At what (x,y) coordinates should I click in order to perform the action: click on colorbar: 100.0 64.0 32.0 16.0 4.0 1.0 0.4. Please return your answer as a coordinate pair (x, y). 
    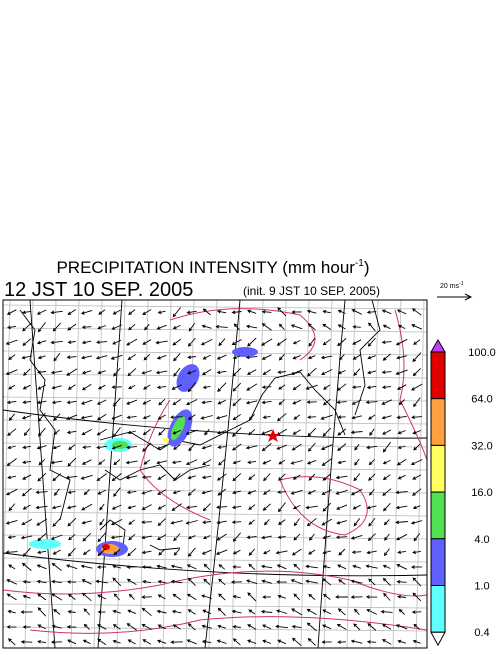
    Looking at the image, I should click on (463, 493).